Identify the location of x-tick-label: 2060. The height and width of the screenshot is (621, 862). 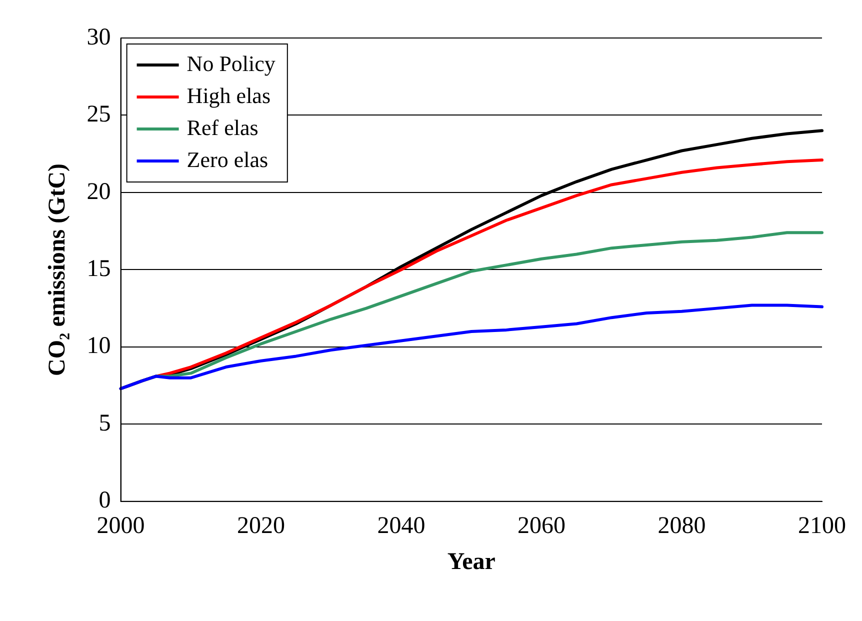
(542, 526).